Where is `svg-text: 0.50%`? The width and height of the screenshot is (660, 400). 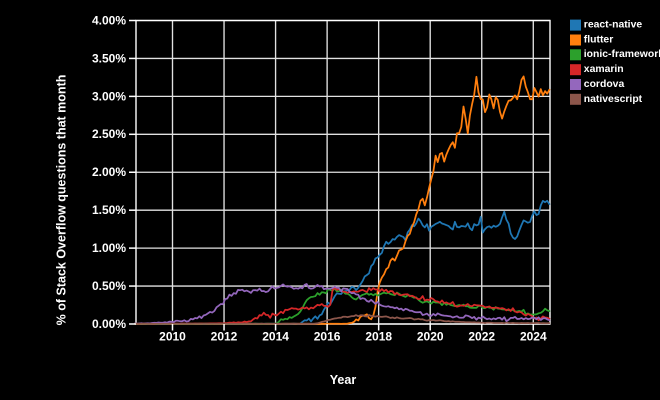
svg-text: 0.50% is located at coordinates (109, 286).